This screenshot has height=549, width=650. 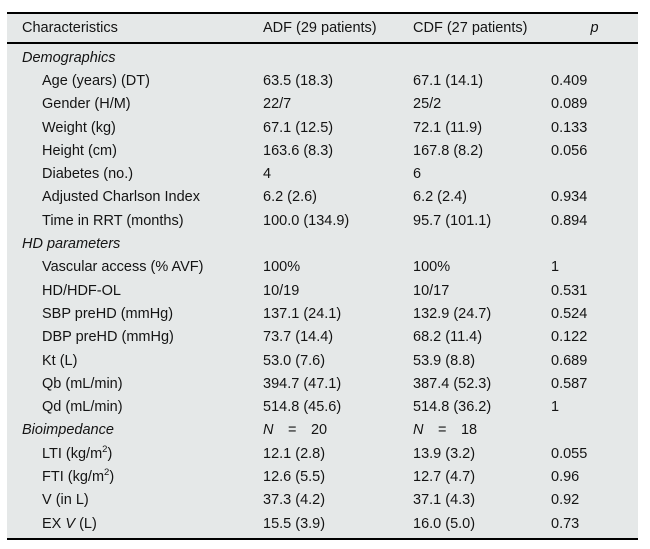 I want to click on cell-adf-value: 163.6 (8.3), so click(x=338, y=151).